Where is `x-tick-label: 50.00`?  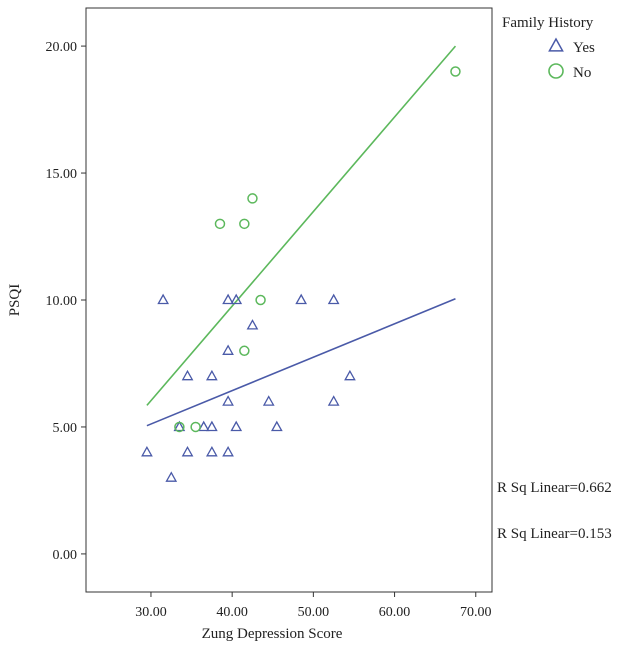
x-tick-label: 50.00 is located at coordinates (314, 612).